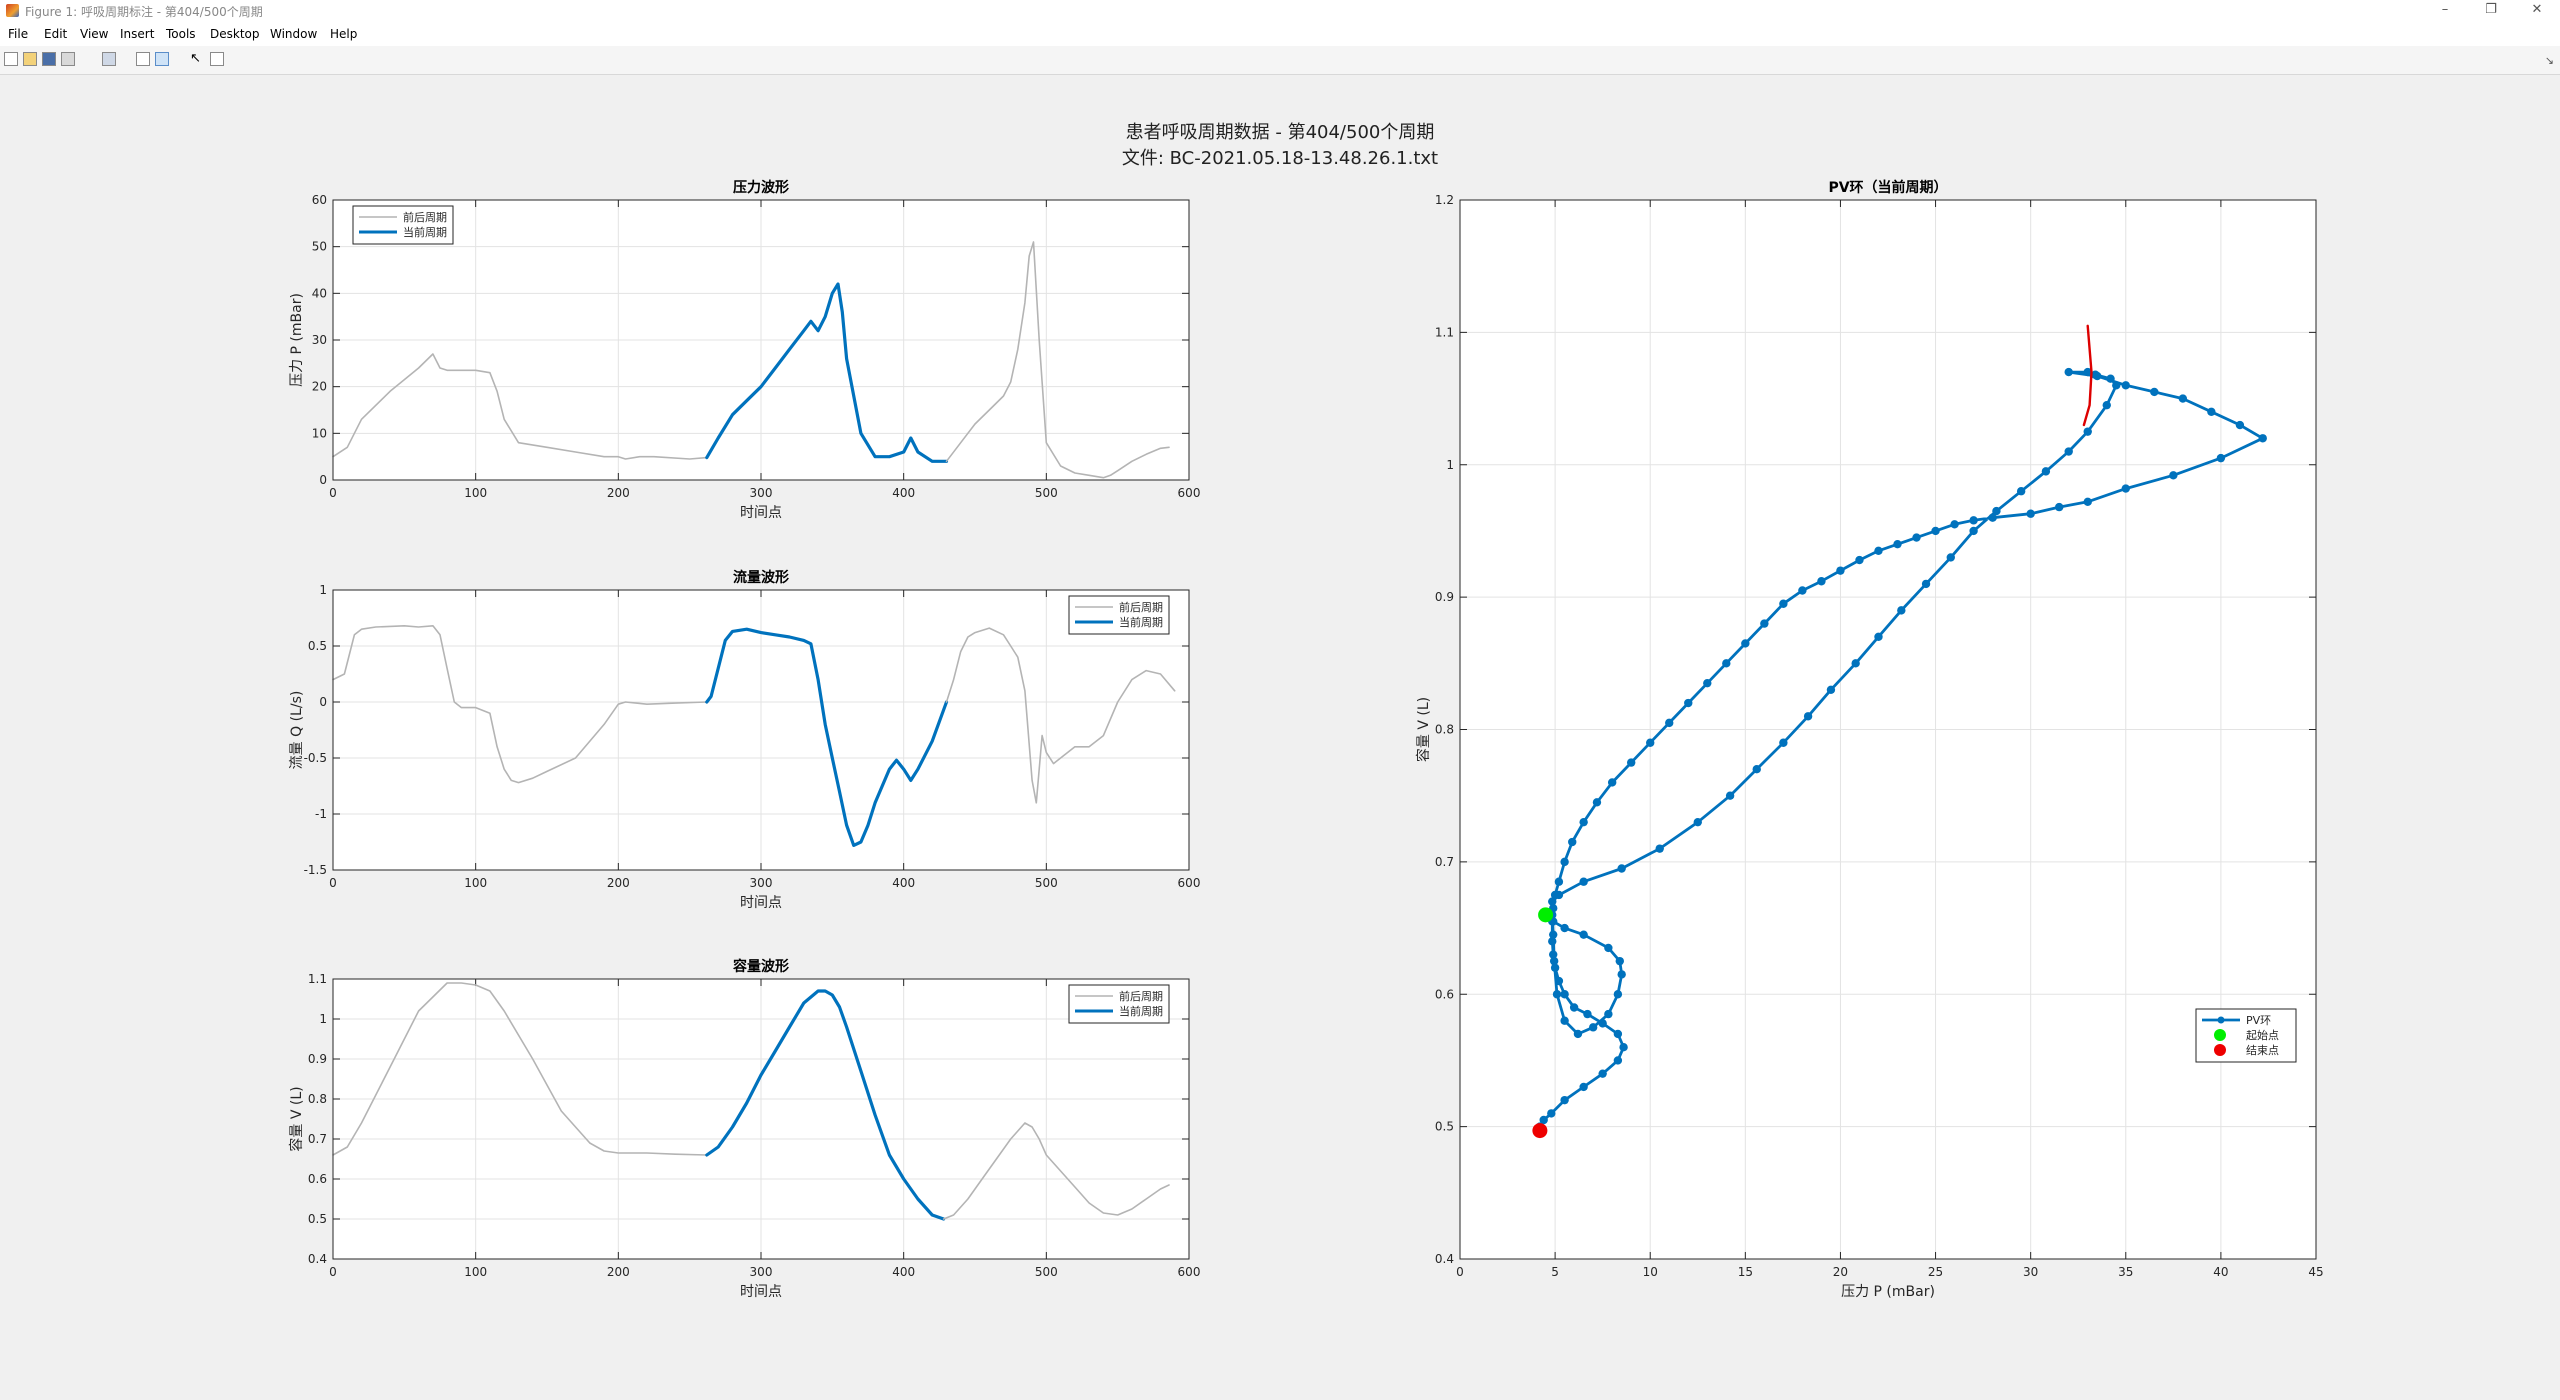  Describe the element at coordinates (1280, 60) in the screenshot. I see `figure-toolbar: ↖ ↘` at that location.